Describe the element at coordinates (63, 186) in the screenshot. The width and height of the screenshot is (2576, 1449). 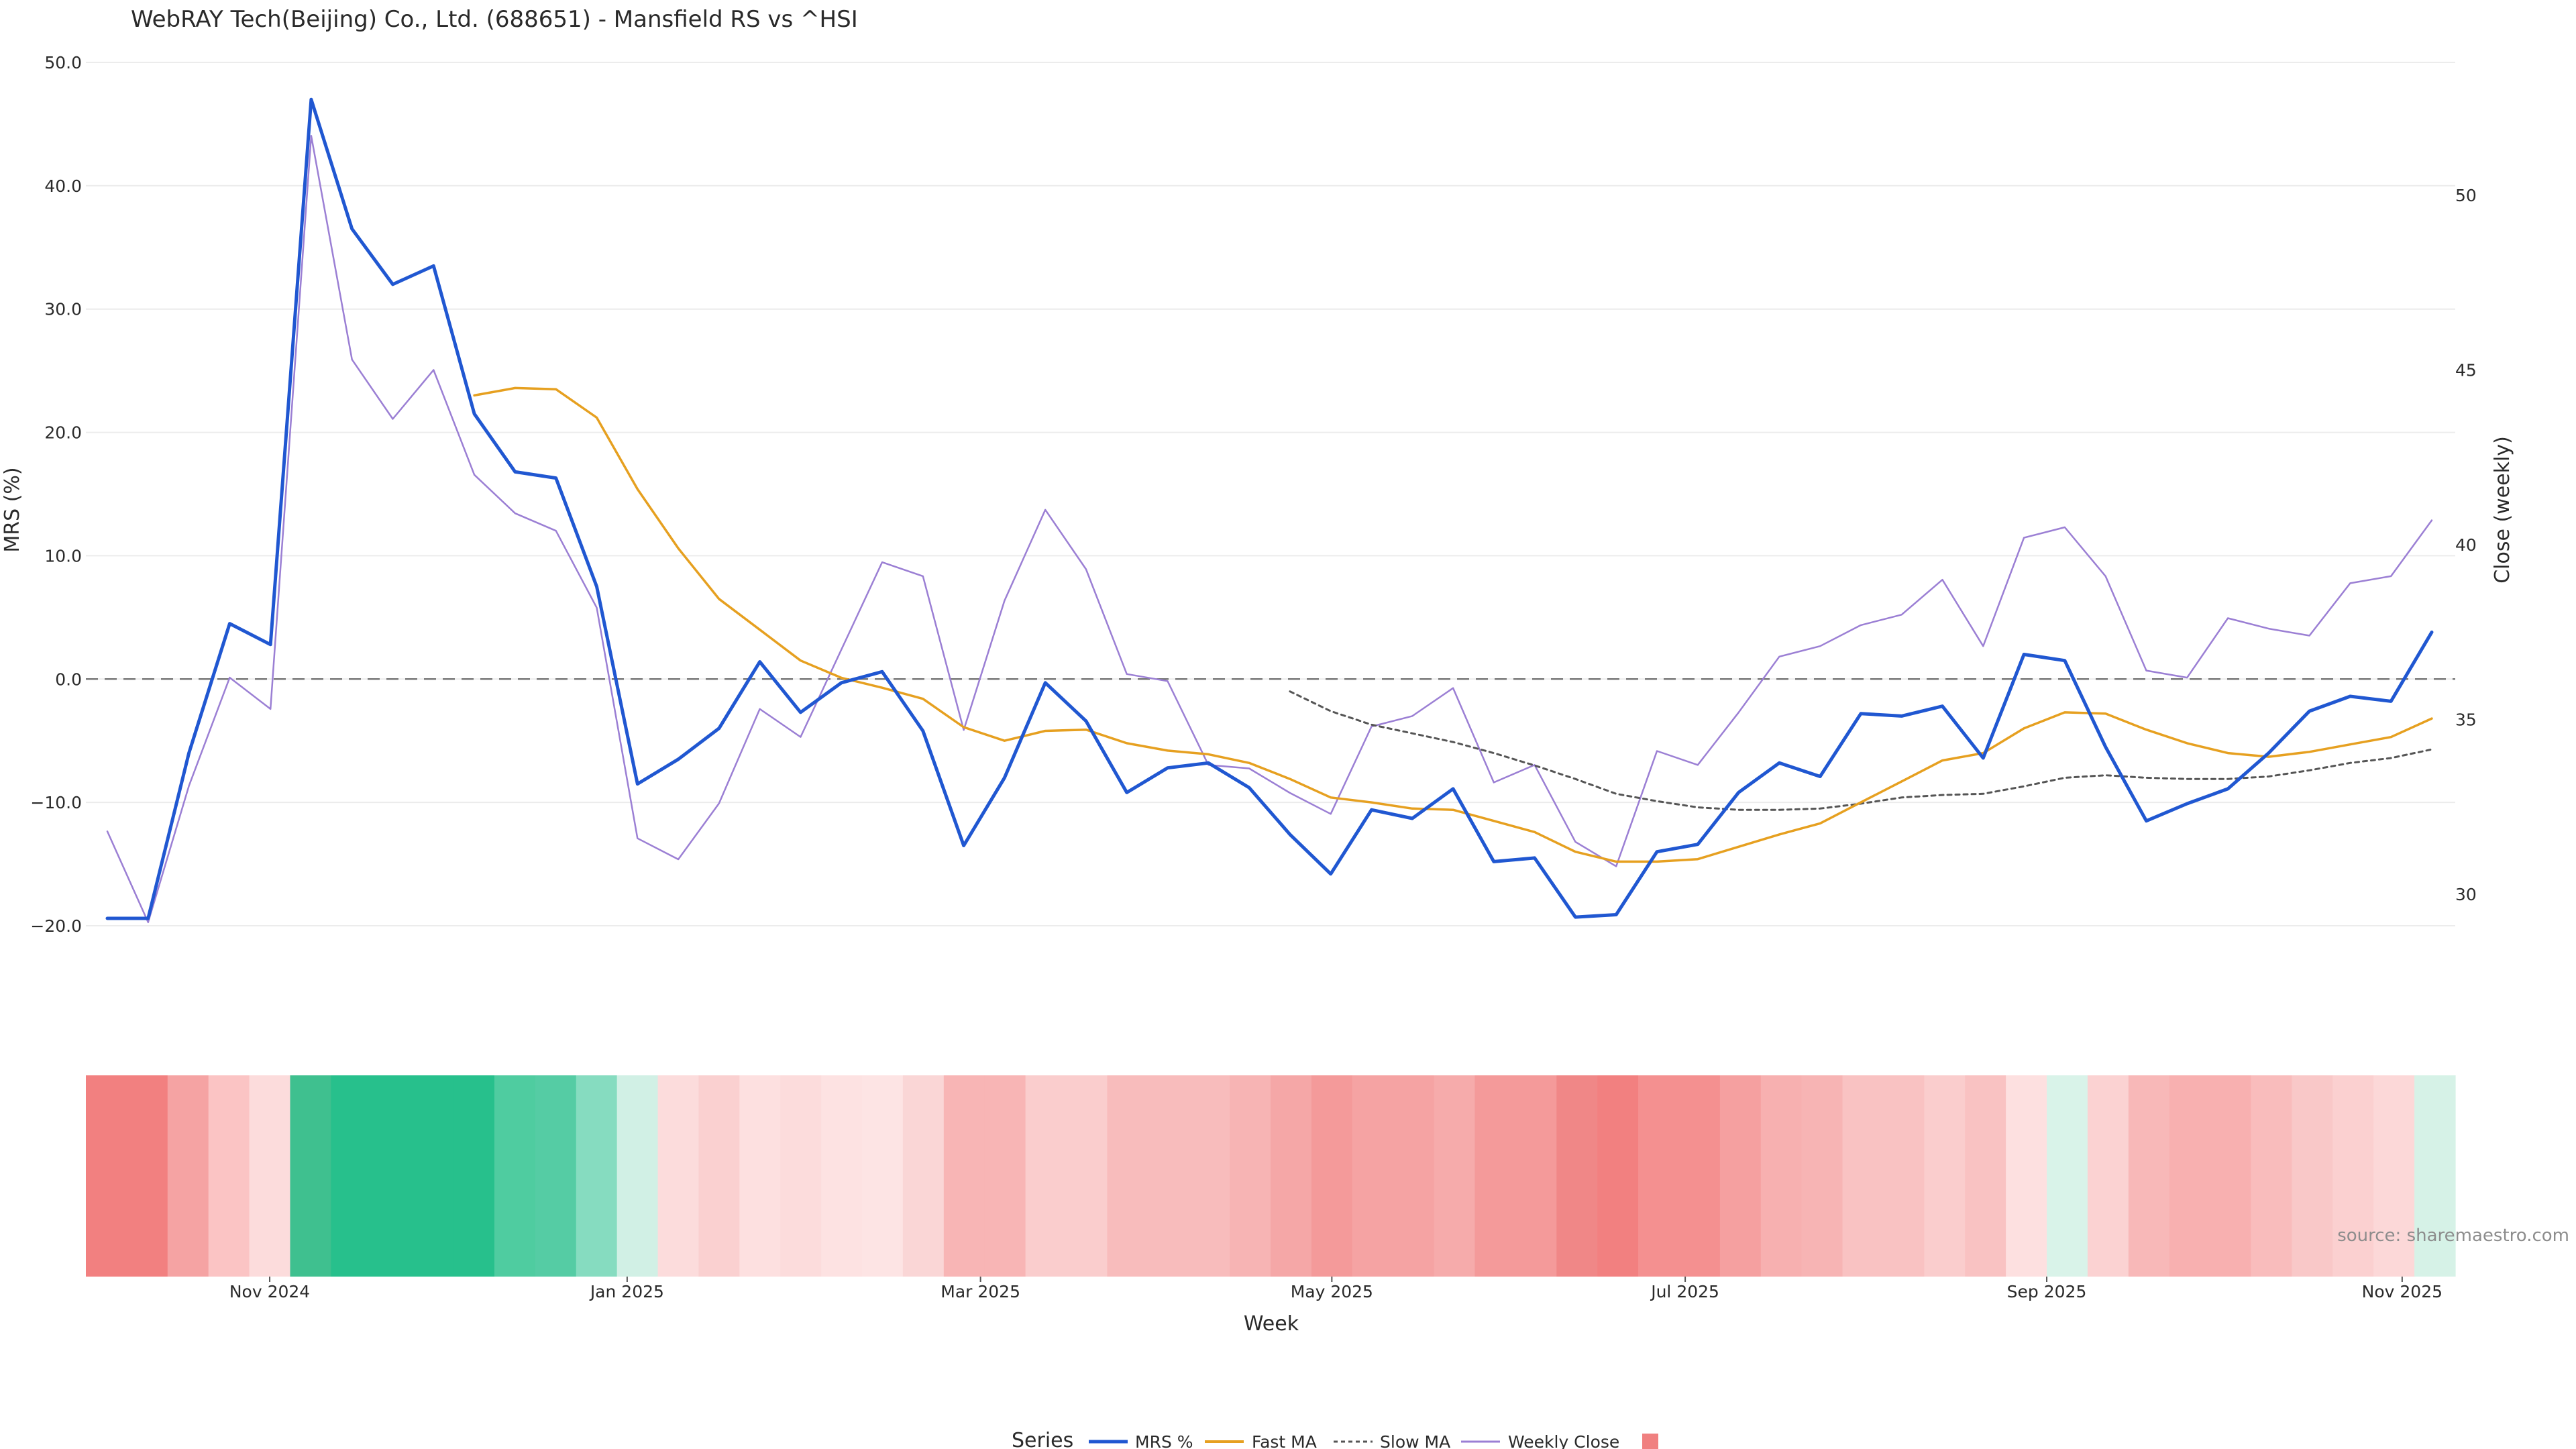
I see `y-left-tick-label: 40.0` at that location.